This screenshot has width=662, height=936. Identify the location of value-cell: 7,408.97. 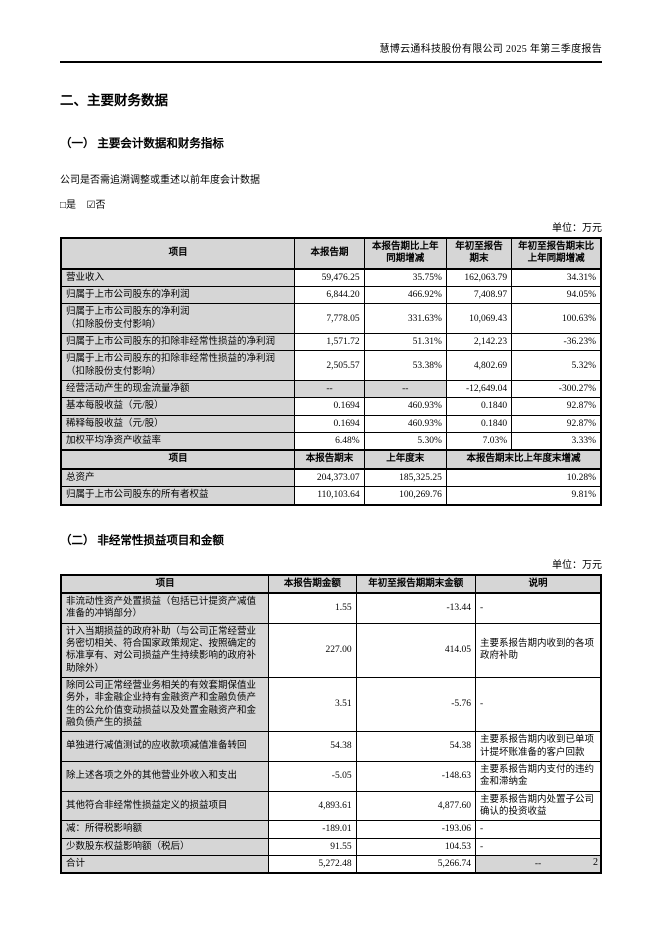
(479, 295).